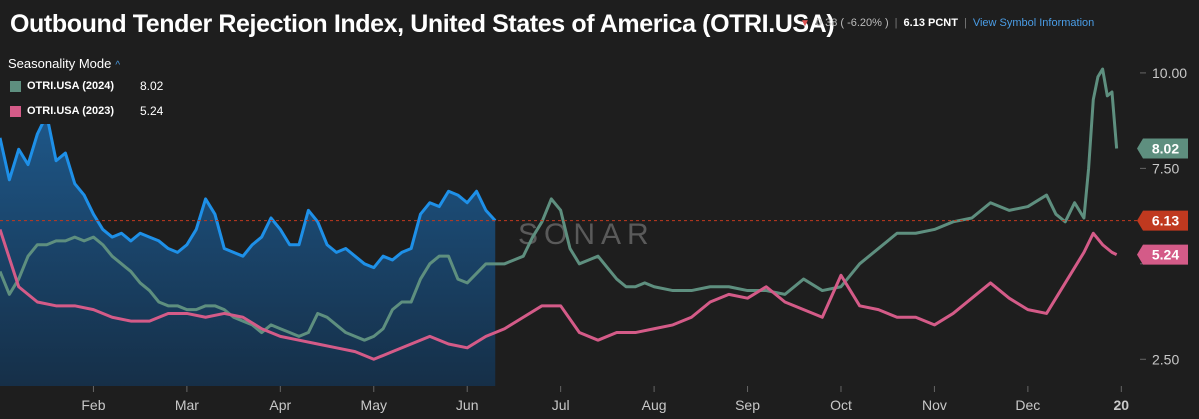 The width and height of the screenshot is (1199, 419). I want to click on view-symbol-info-link: View Symbol Information, so click(1033, 23).